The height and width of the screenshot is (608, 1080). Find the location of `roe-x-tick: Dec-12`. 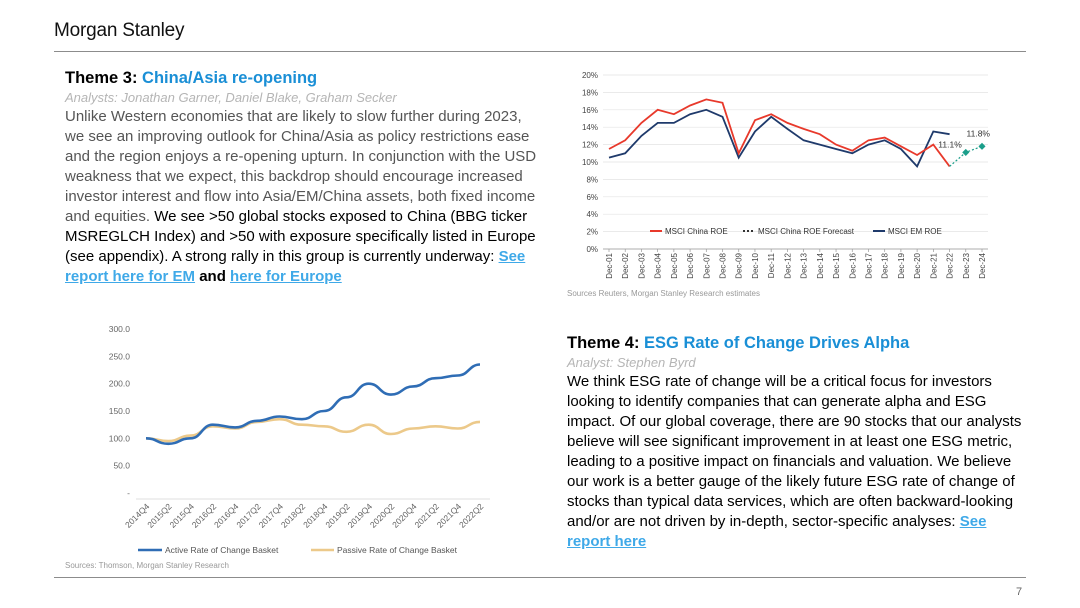

roe-x-tick: Dec-12 is located at coordinates (787, 265).